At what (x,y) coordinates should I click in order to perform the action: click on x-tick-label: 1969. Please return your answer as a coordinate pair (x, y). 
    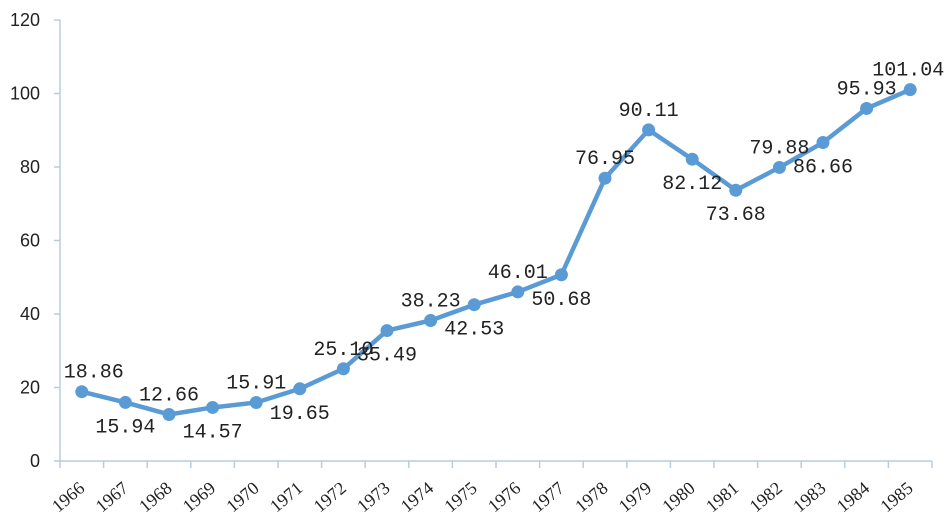
    Looking at the image, I should click on (199, 497).